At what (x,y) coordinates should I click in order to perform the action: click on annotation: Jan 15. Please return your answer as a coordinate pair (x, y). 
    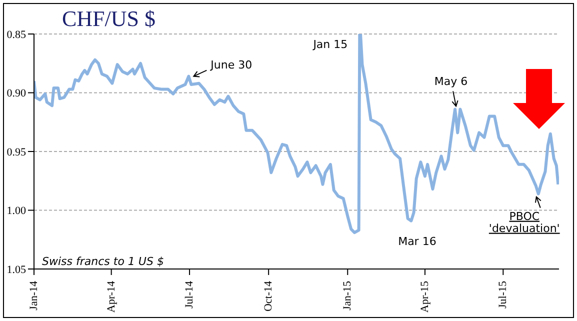
    Looking at the image, I should click on (330, 44).